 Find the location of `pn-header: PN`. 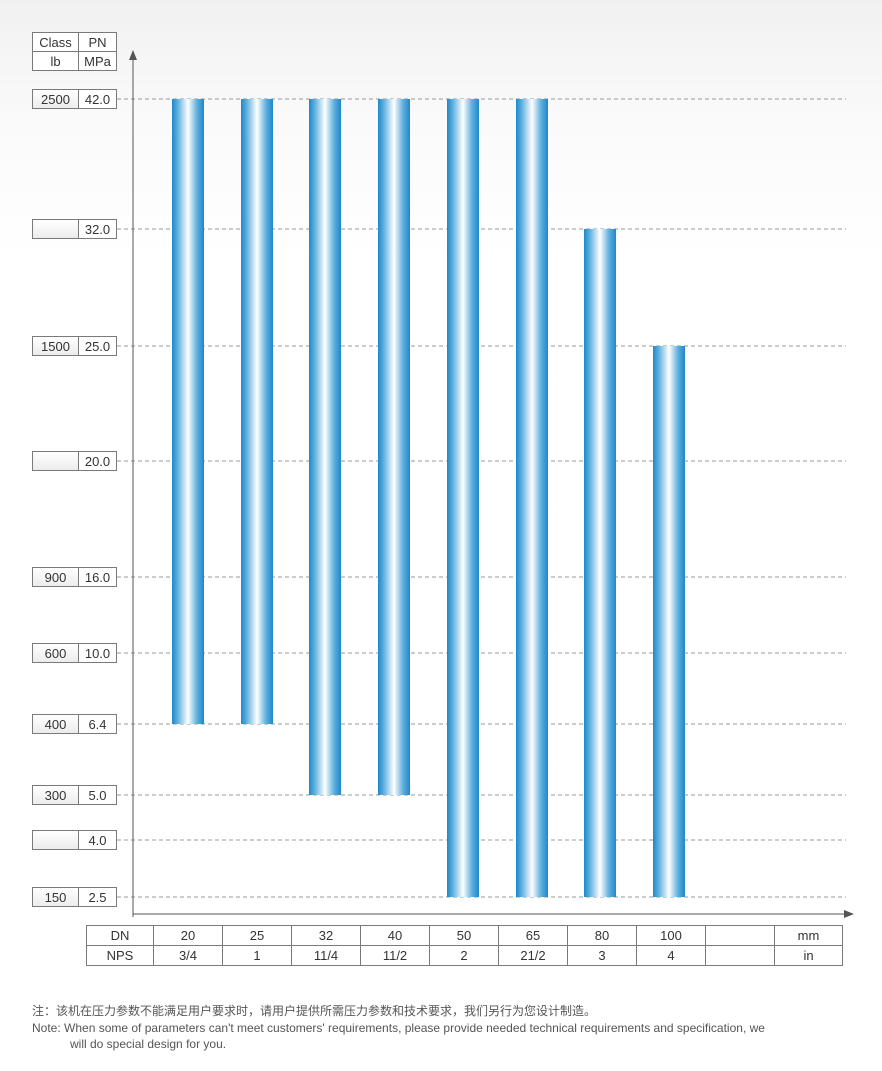

pn-header: PN is located at coordinates (98, 42).